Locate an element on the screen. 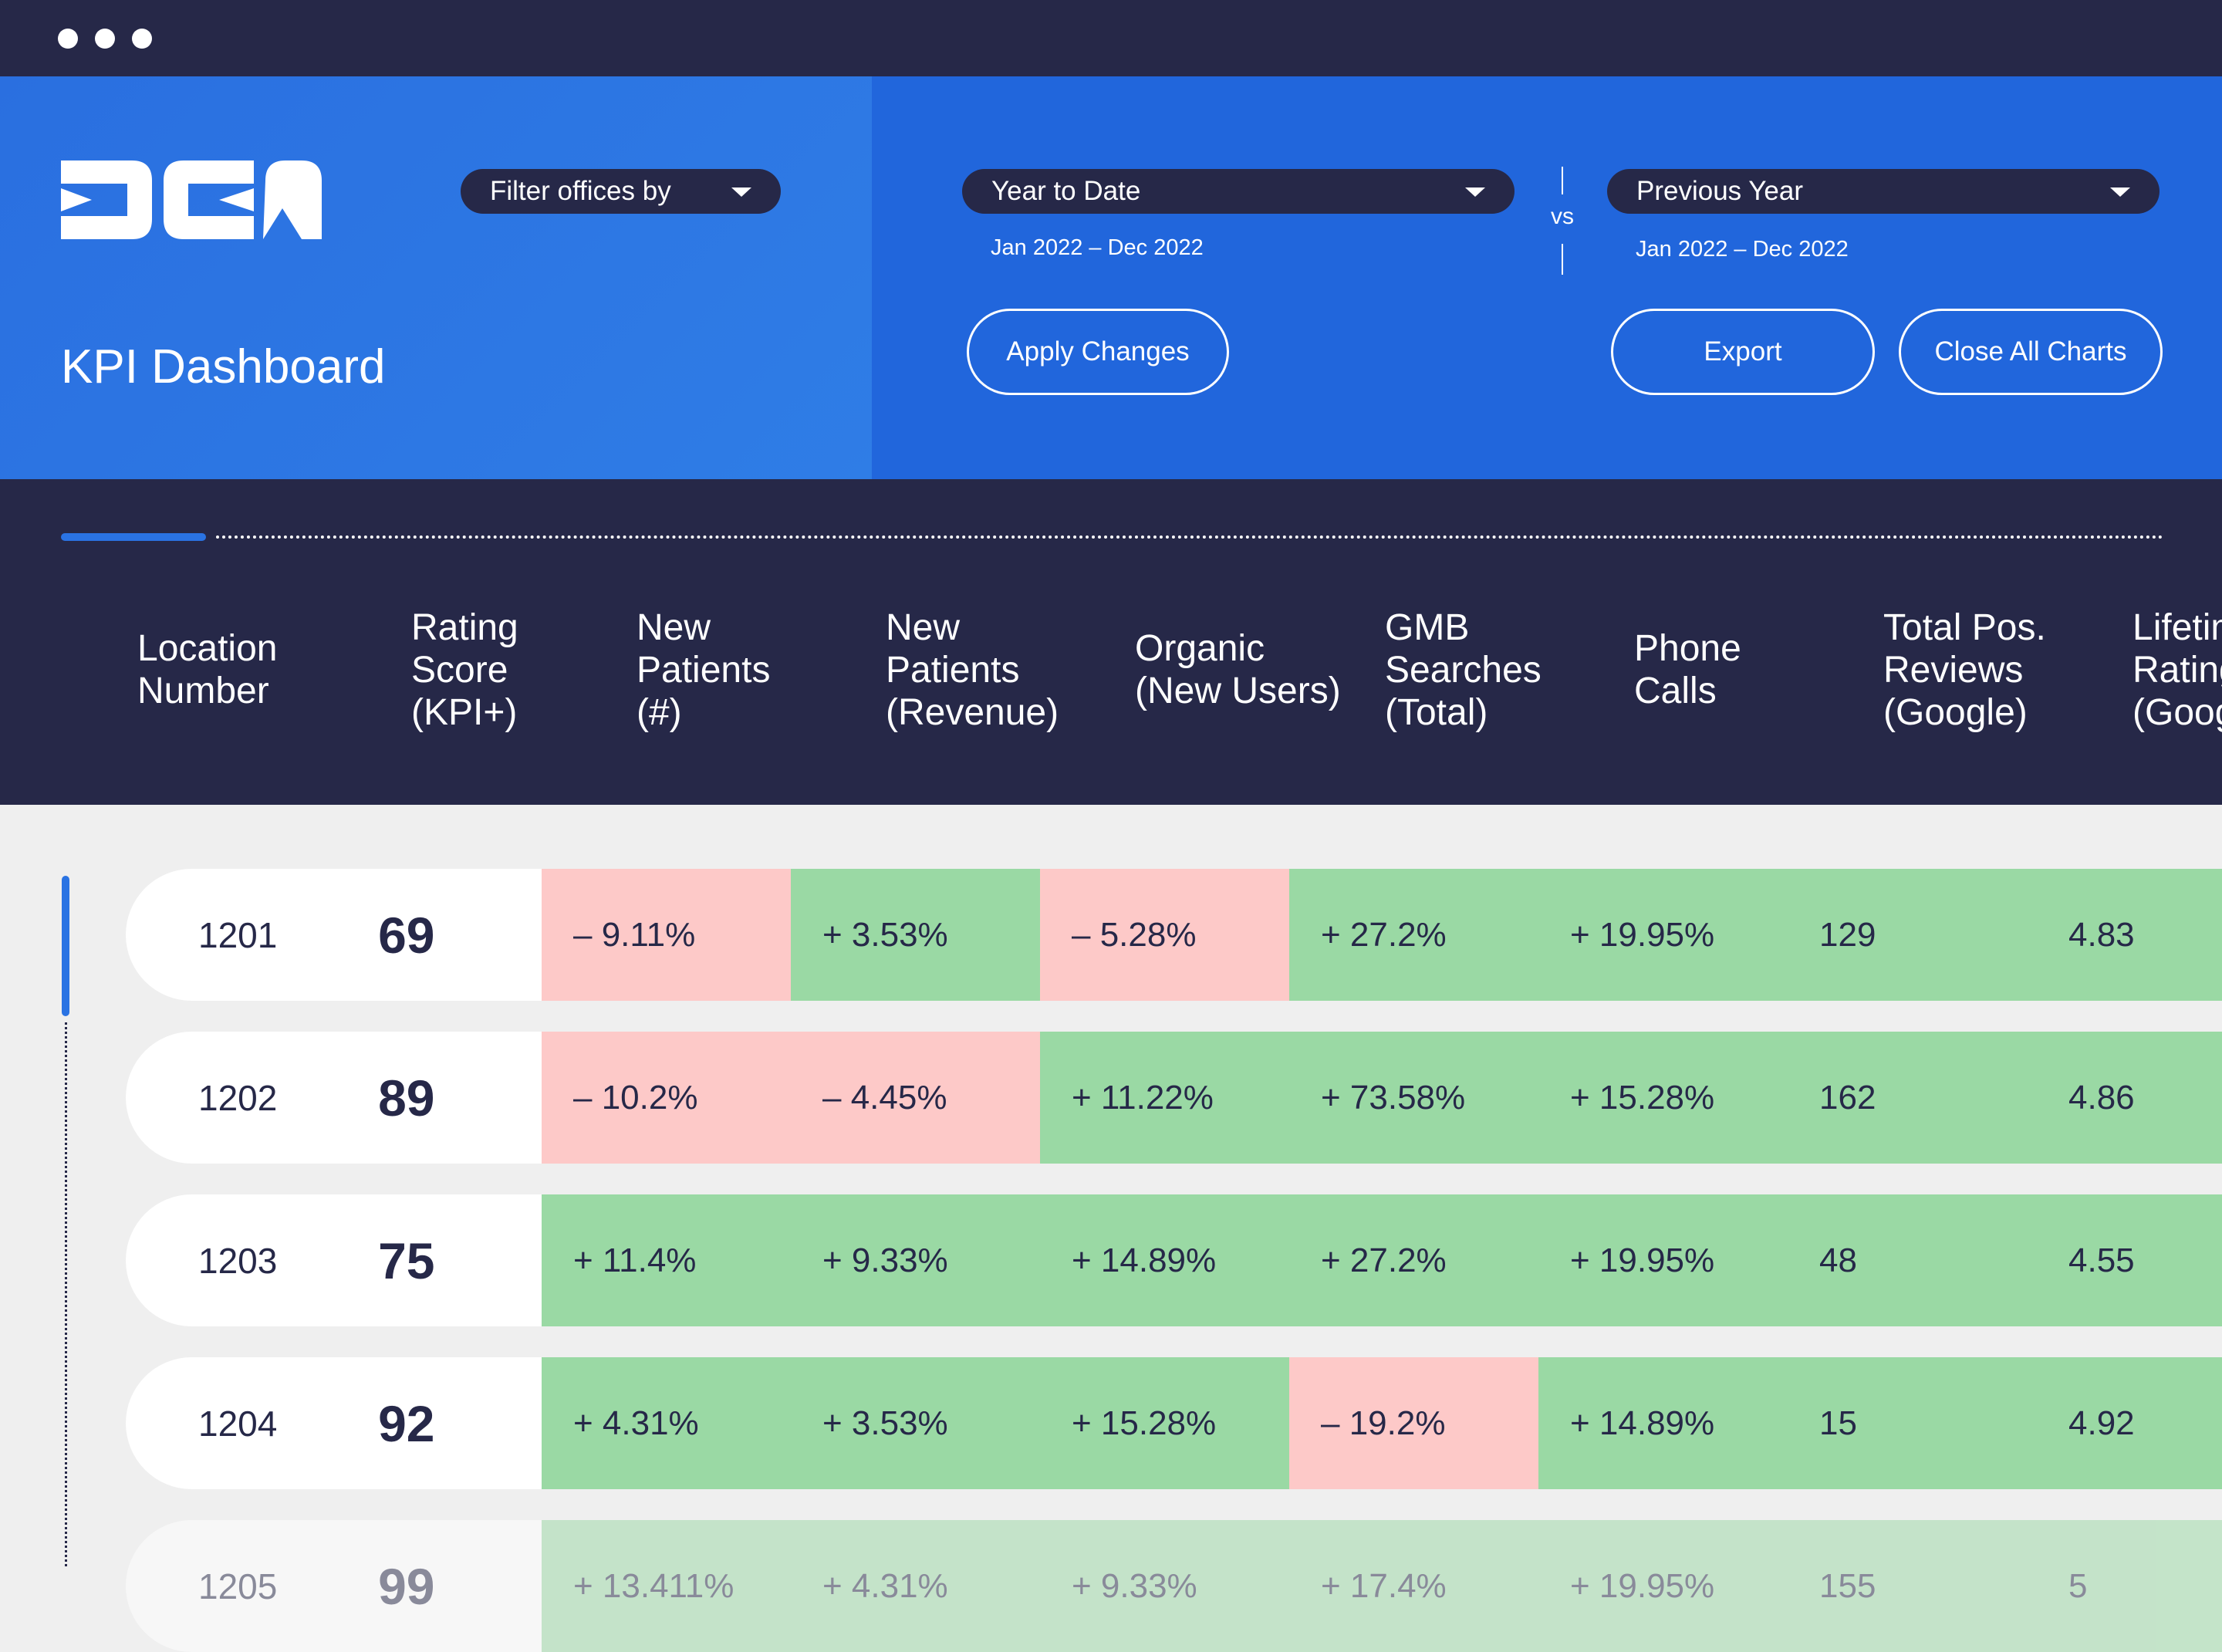  metric-cell: + 11.4% is located at coordinates (666, 1260).